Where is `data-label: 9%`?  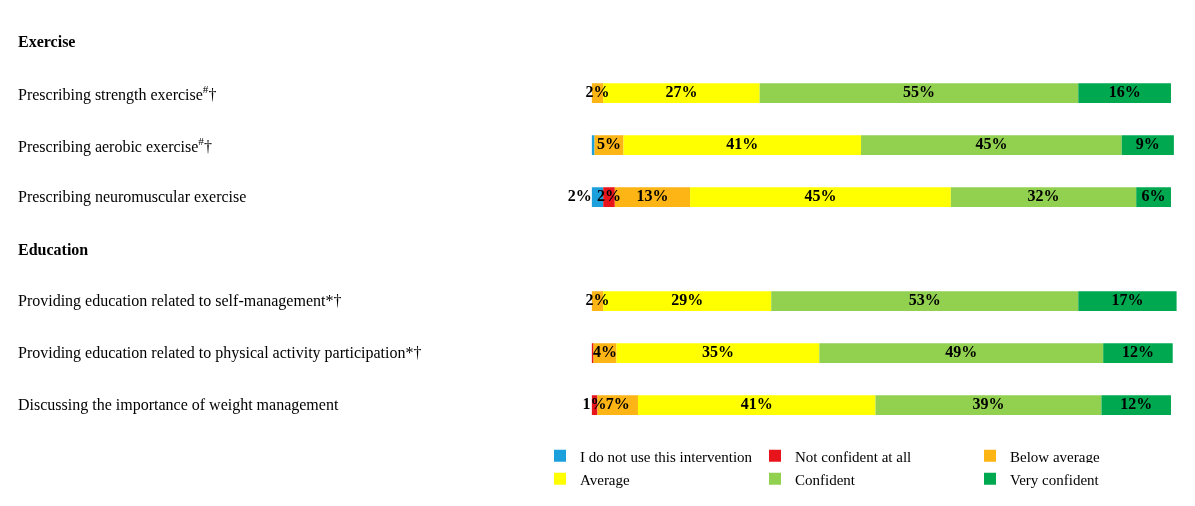
data-label: 9% is located at coordinates (1147, 144).